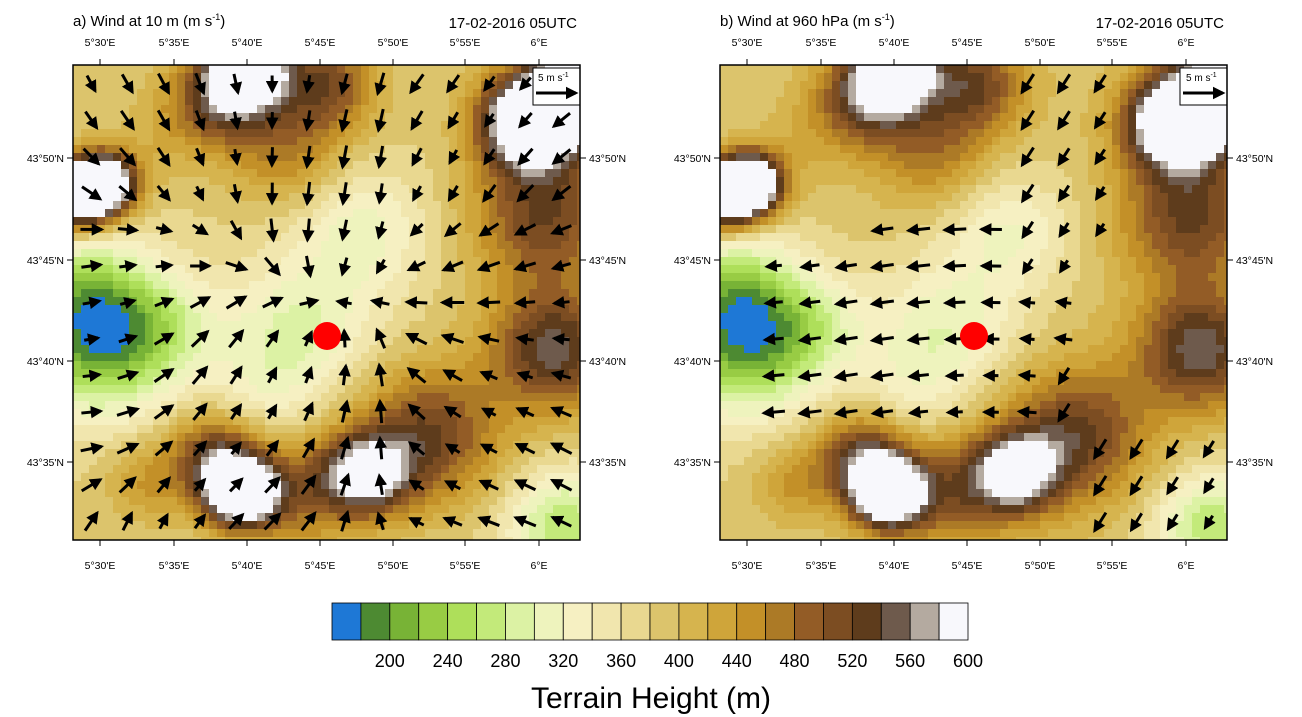 This screenshot has height=717, width=1302. What do you see at coordinates (621, 661) in the screenshot?
I see `colorbar-tick-label: 360` at bounding box center [621, 661].